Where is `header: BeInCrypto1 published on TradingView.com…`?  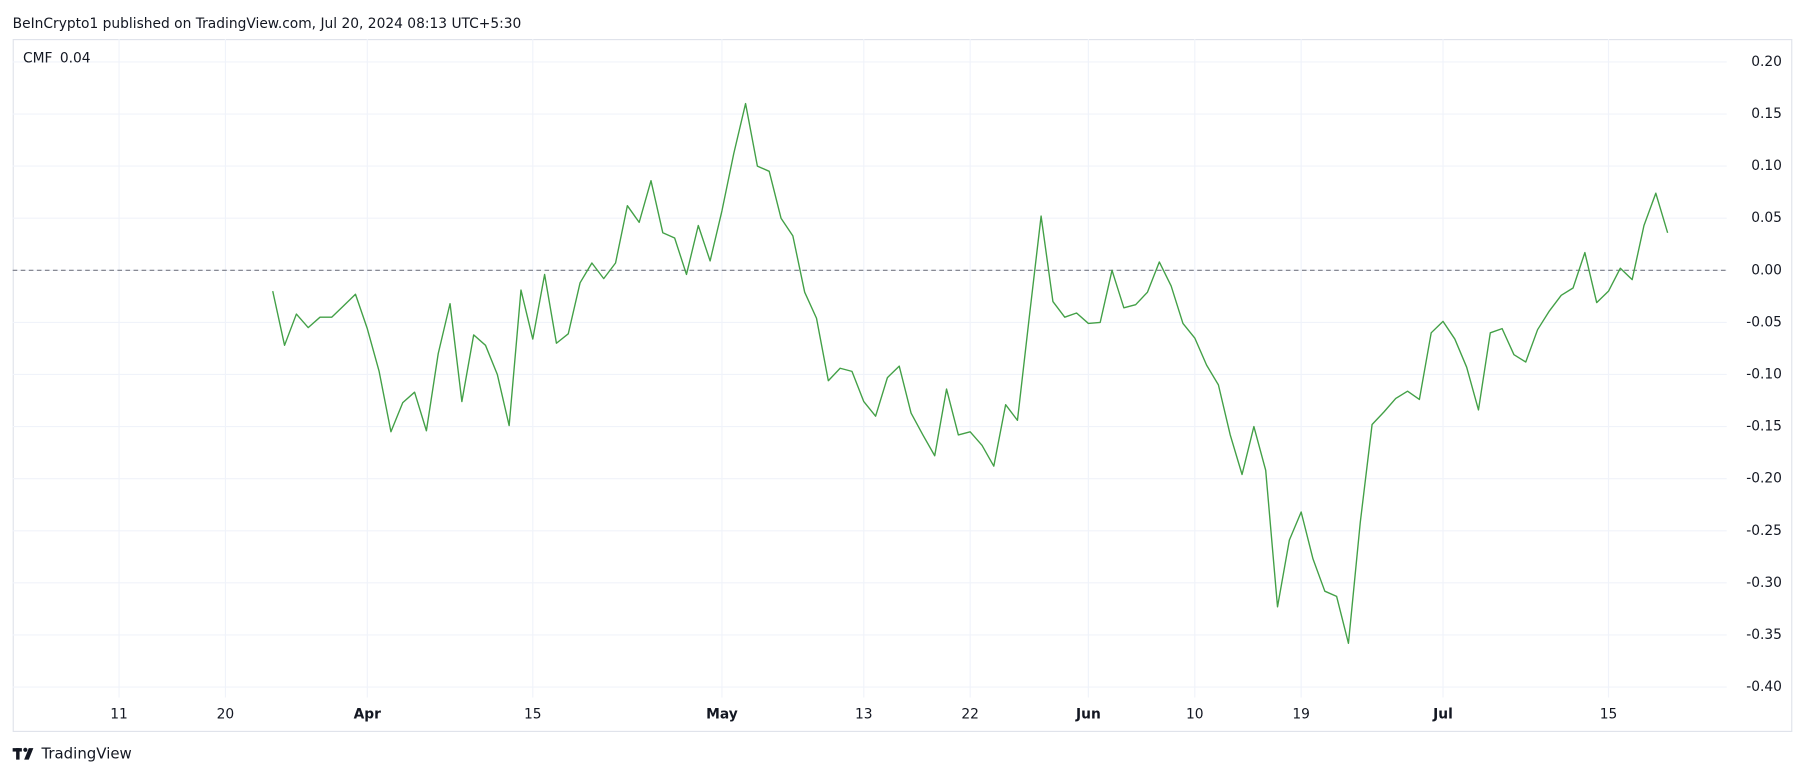 header: BeInCrypto1 published on TradingView.com… is located at coordinates (267, 24).